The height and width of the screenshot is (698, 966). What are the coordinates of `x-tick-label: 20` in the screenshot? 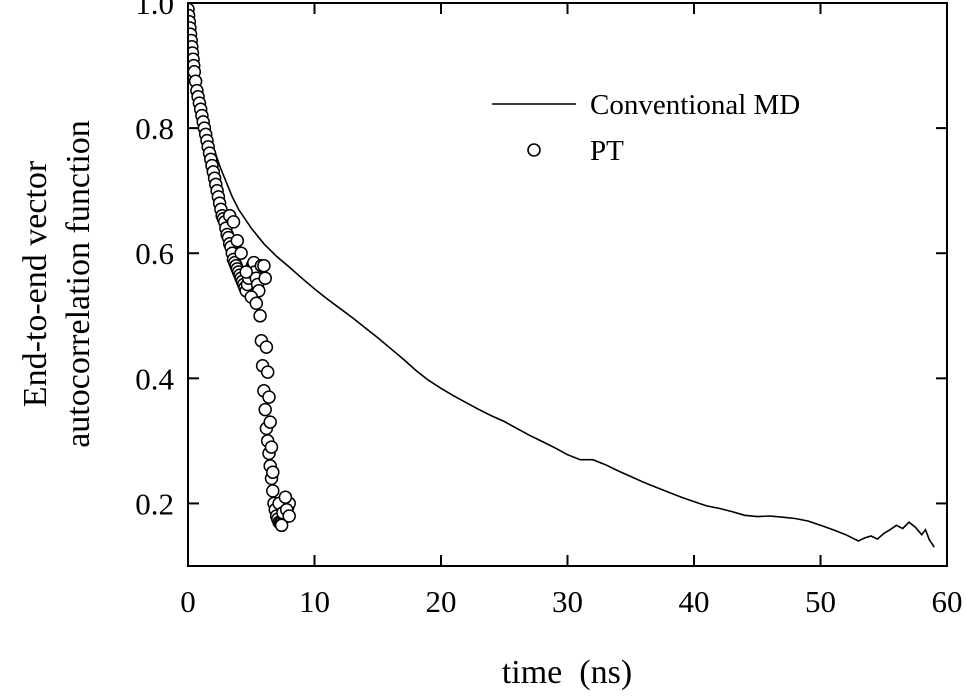 It's located at (441, 601).